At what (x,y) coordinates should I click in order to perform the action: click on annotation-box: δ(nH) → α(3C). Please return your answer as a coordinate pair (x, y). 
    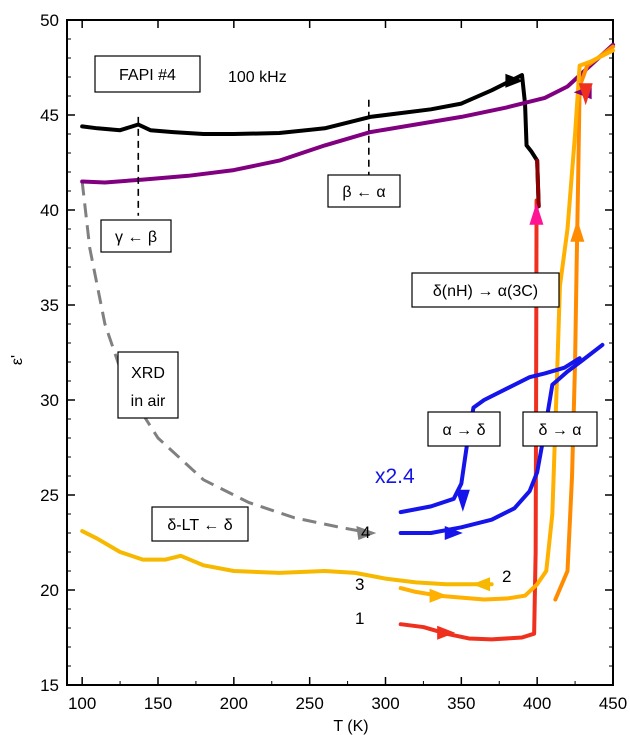
    Looking at the image, I should click on (485, 290).